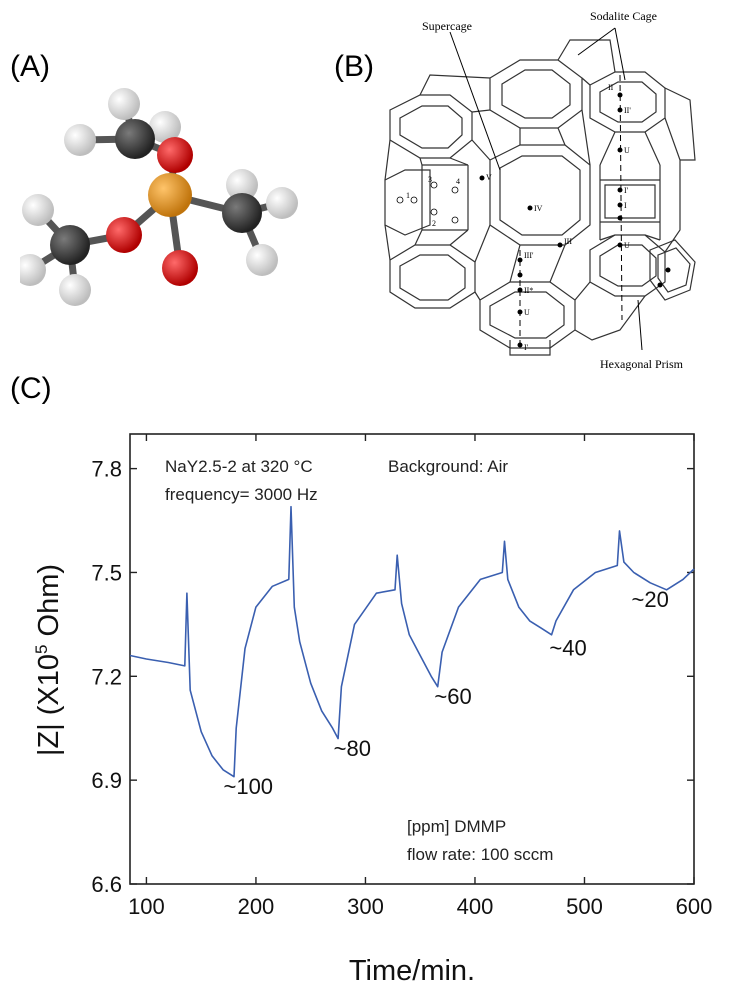 The height and width of the screenshot is (1000, 730). Describe the element at coordinates (412, 971) in the screenshot. I see `x-axis-label: Time/min.` at that location.